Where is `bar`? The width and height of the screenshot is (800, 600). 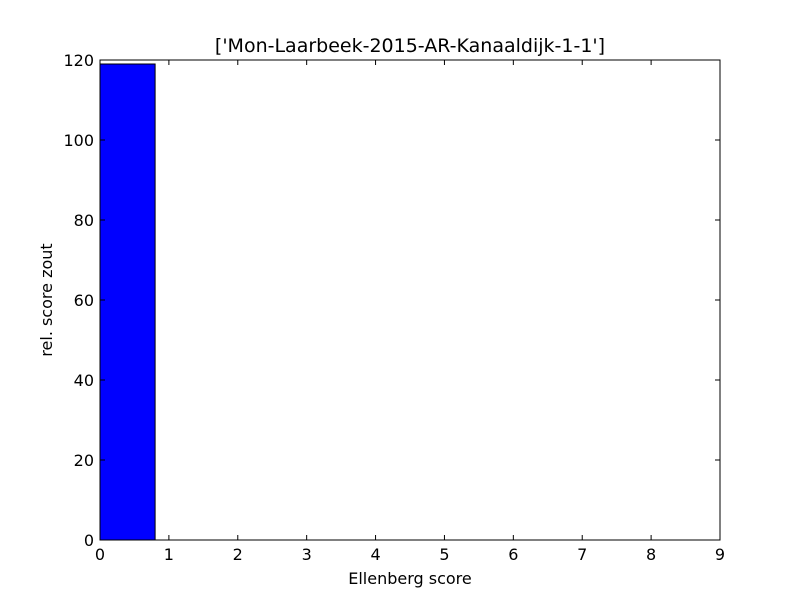
bar is located at coordinates (127, 302).